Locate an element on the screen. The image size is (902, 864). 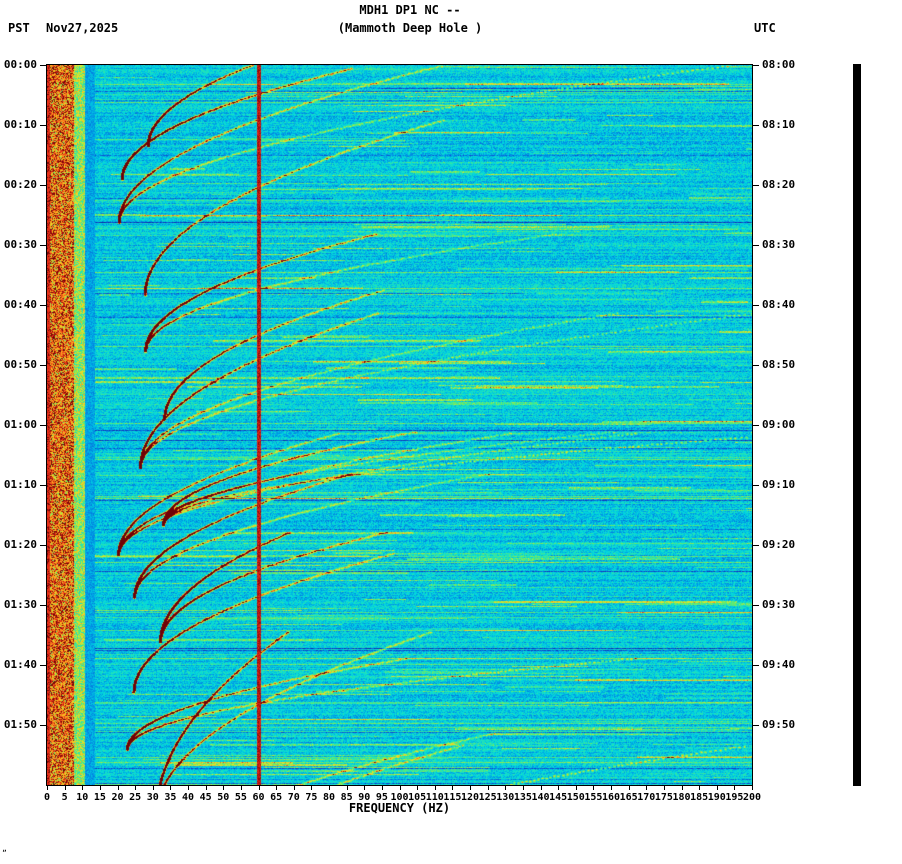
utc-time-label: 08:00 is located at coordinates (779, 64).